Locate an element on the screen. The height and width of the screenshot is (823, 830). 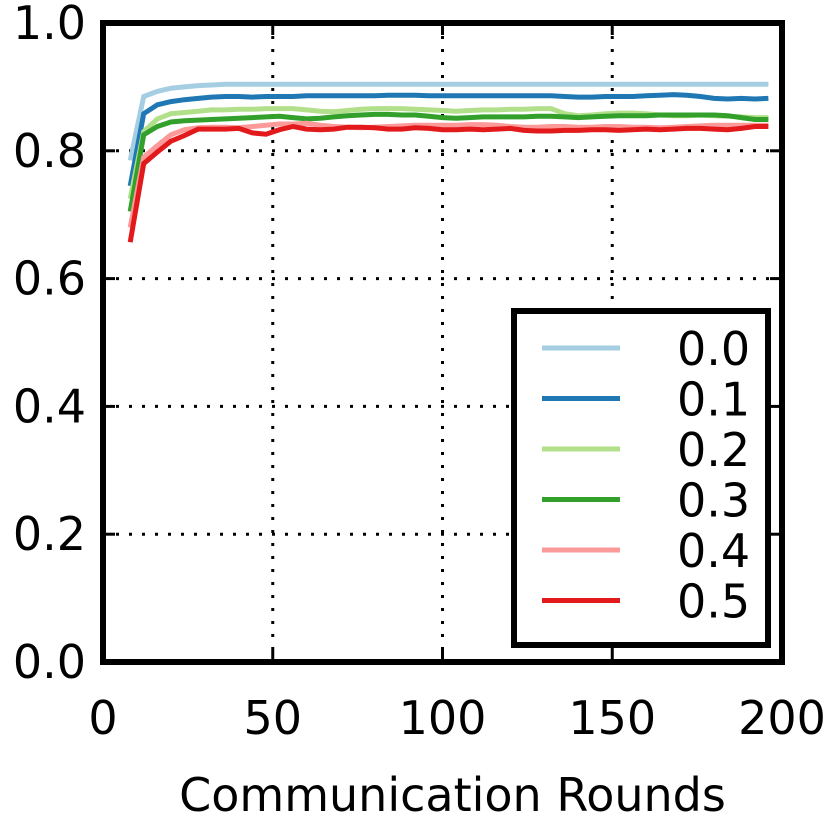
legend: 0.00.10.20.30.40.5 is located at coordinates (641, 478).